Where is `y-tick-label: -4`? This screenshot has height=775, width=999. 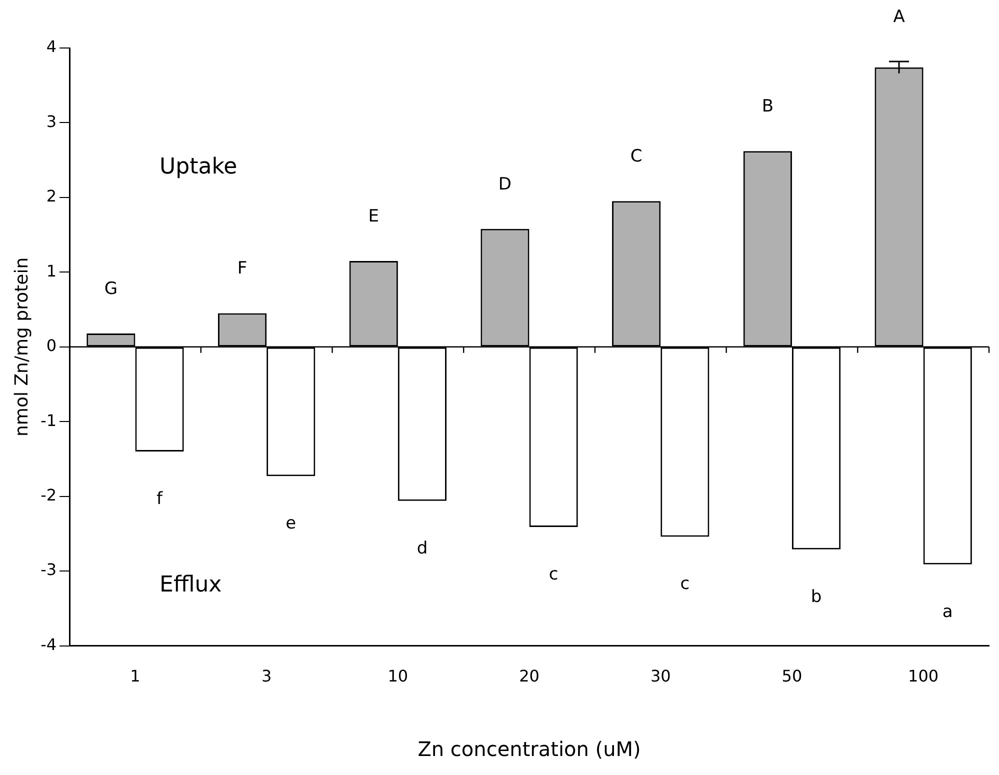
y-tick-label: -4 is located at coordinates (48, 644).